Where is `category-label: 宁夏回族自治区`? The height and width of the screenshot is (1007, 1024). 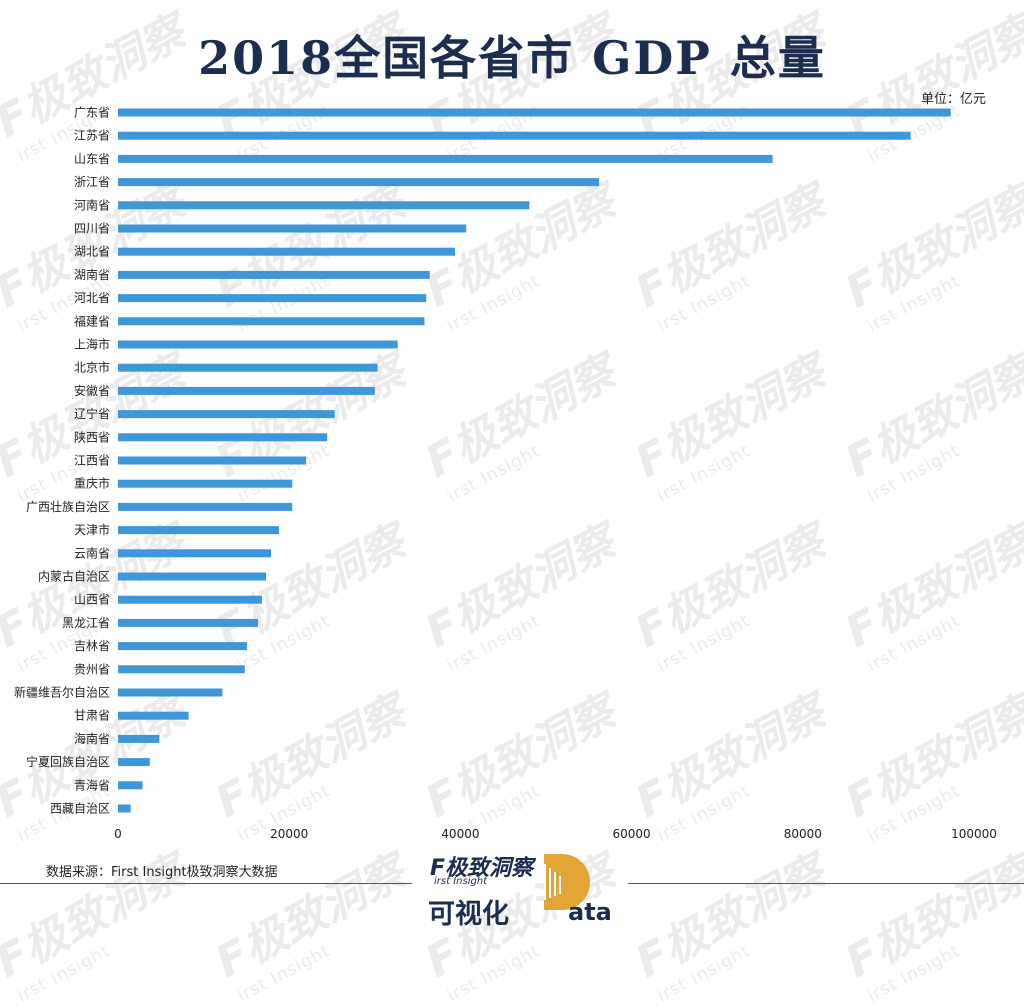
category-label: 宁夏回族自治区 is located at coordinates (68, 761).